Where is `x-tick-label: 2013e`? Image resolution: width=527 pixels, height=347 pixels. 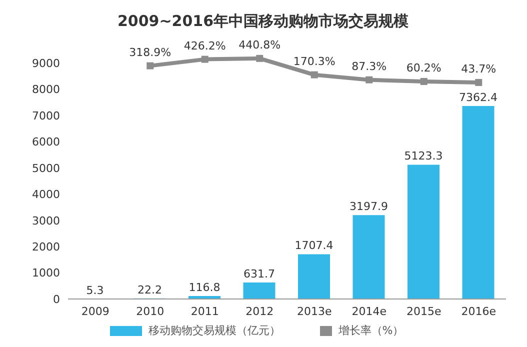 x-tick-label: 2013e is located at coordinates (314, 311).